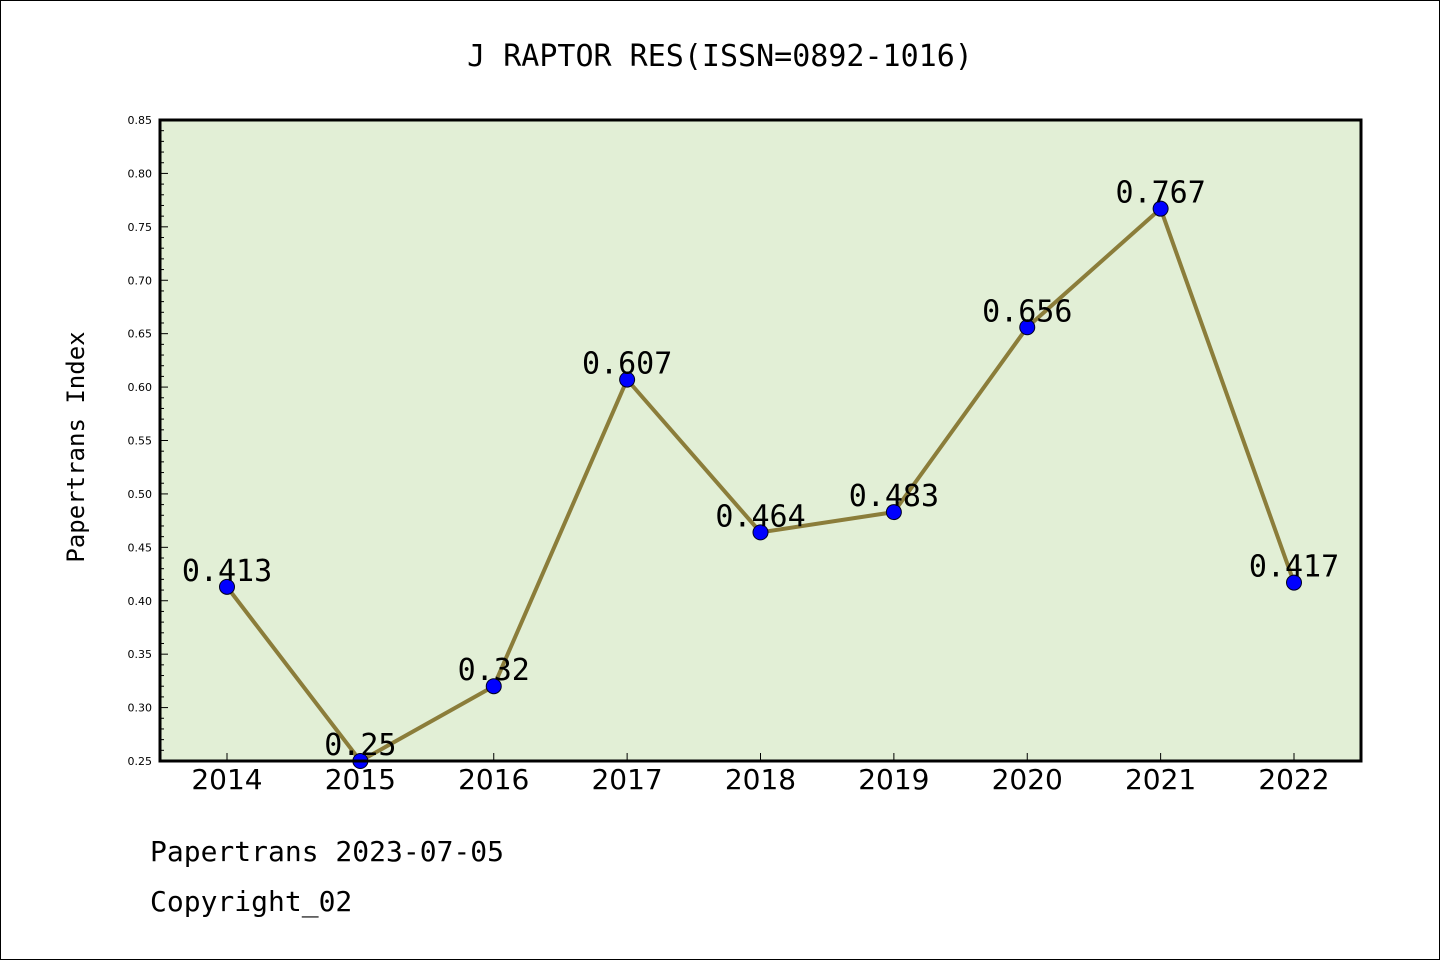 Image resolution: width=1440 pixels, height=960 pixels. Describe the element at coordinates (760, 779) in the screenshot. I see `x-tick-label: 2018` at that location.